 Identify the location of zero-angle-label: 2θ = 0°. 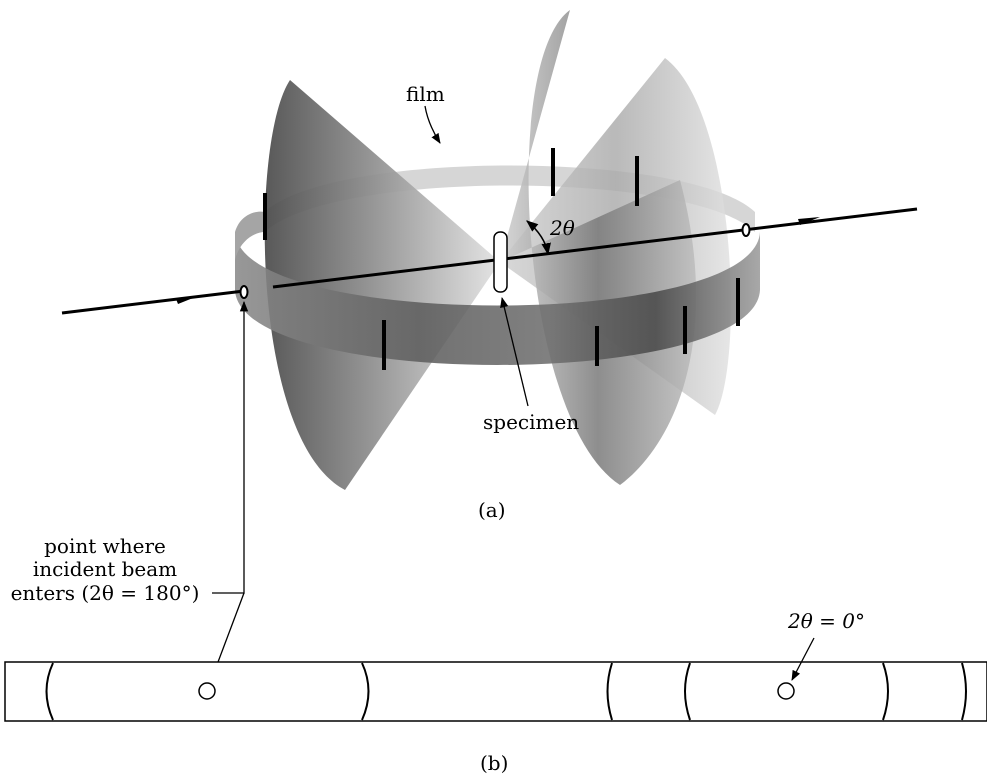
(826, 621).